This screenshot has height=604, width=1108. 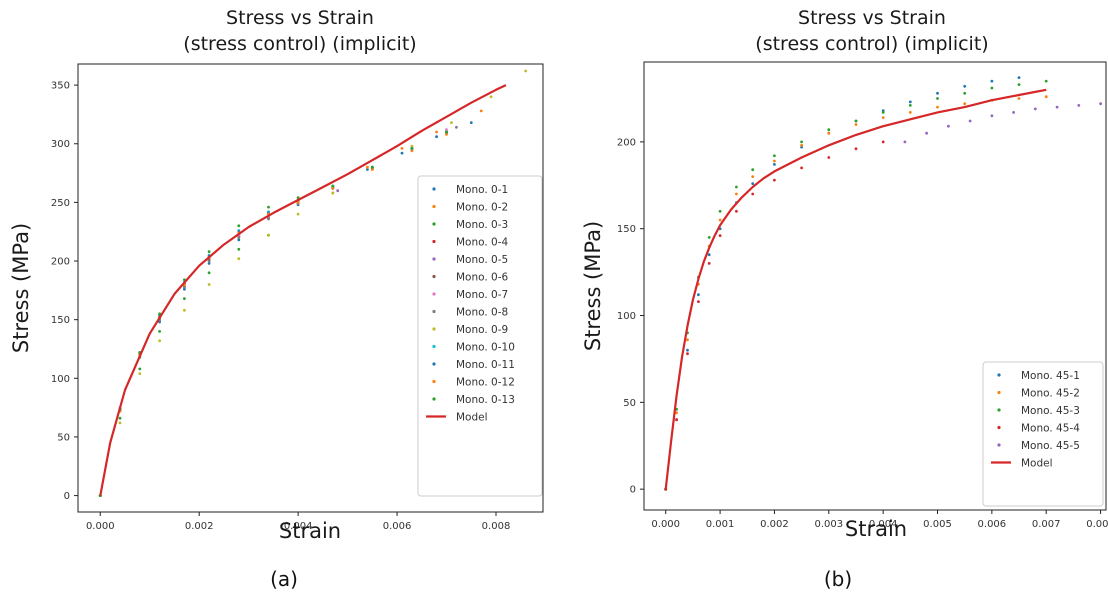 What do you see at coordinates (482, 313) in the screenshot?
I see `legend-entry-label: Mono. 0-8` at bounding box center [482, 313].